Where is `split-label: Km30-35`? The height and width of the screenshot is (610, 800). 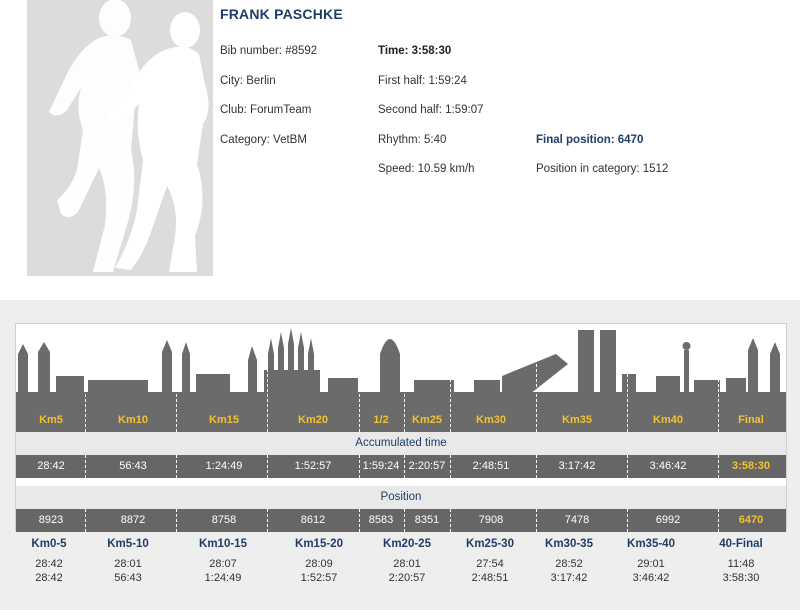 split-label: Km30-35 is located at coordinates (569, 544).